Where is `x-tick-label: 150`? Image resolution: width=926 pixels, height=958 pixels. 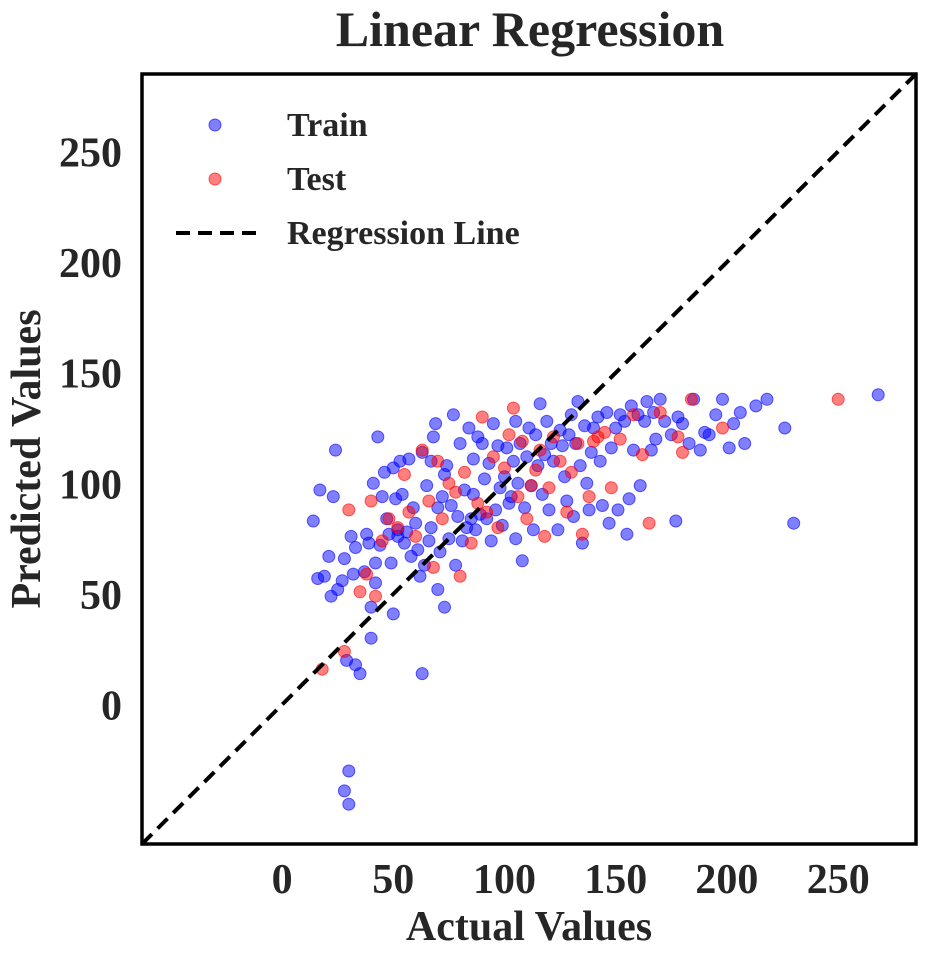
x-tick-label: 150 is located at coordinates (615, 880).